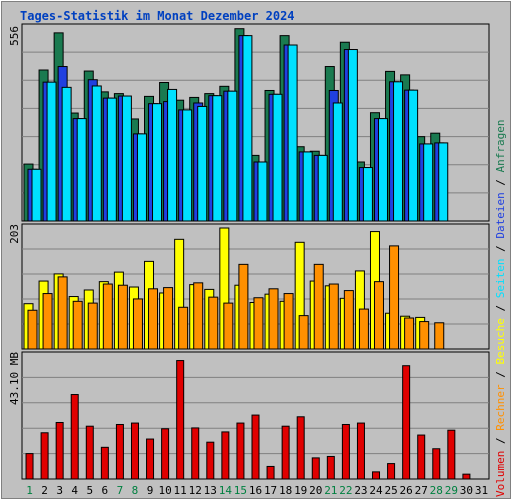 This screenshot has width=512, height=500. What do you see at coordinates (150, 490) in the screenshot?
I see `x-tick-label: 9` at bounding box center [150, 490].